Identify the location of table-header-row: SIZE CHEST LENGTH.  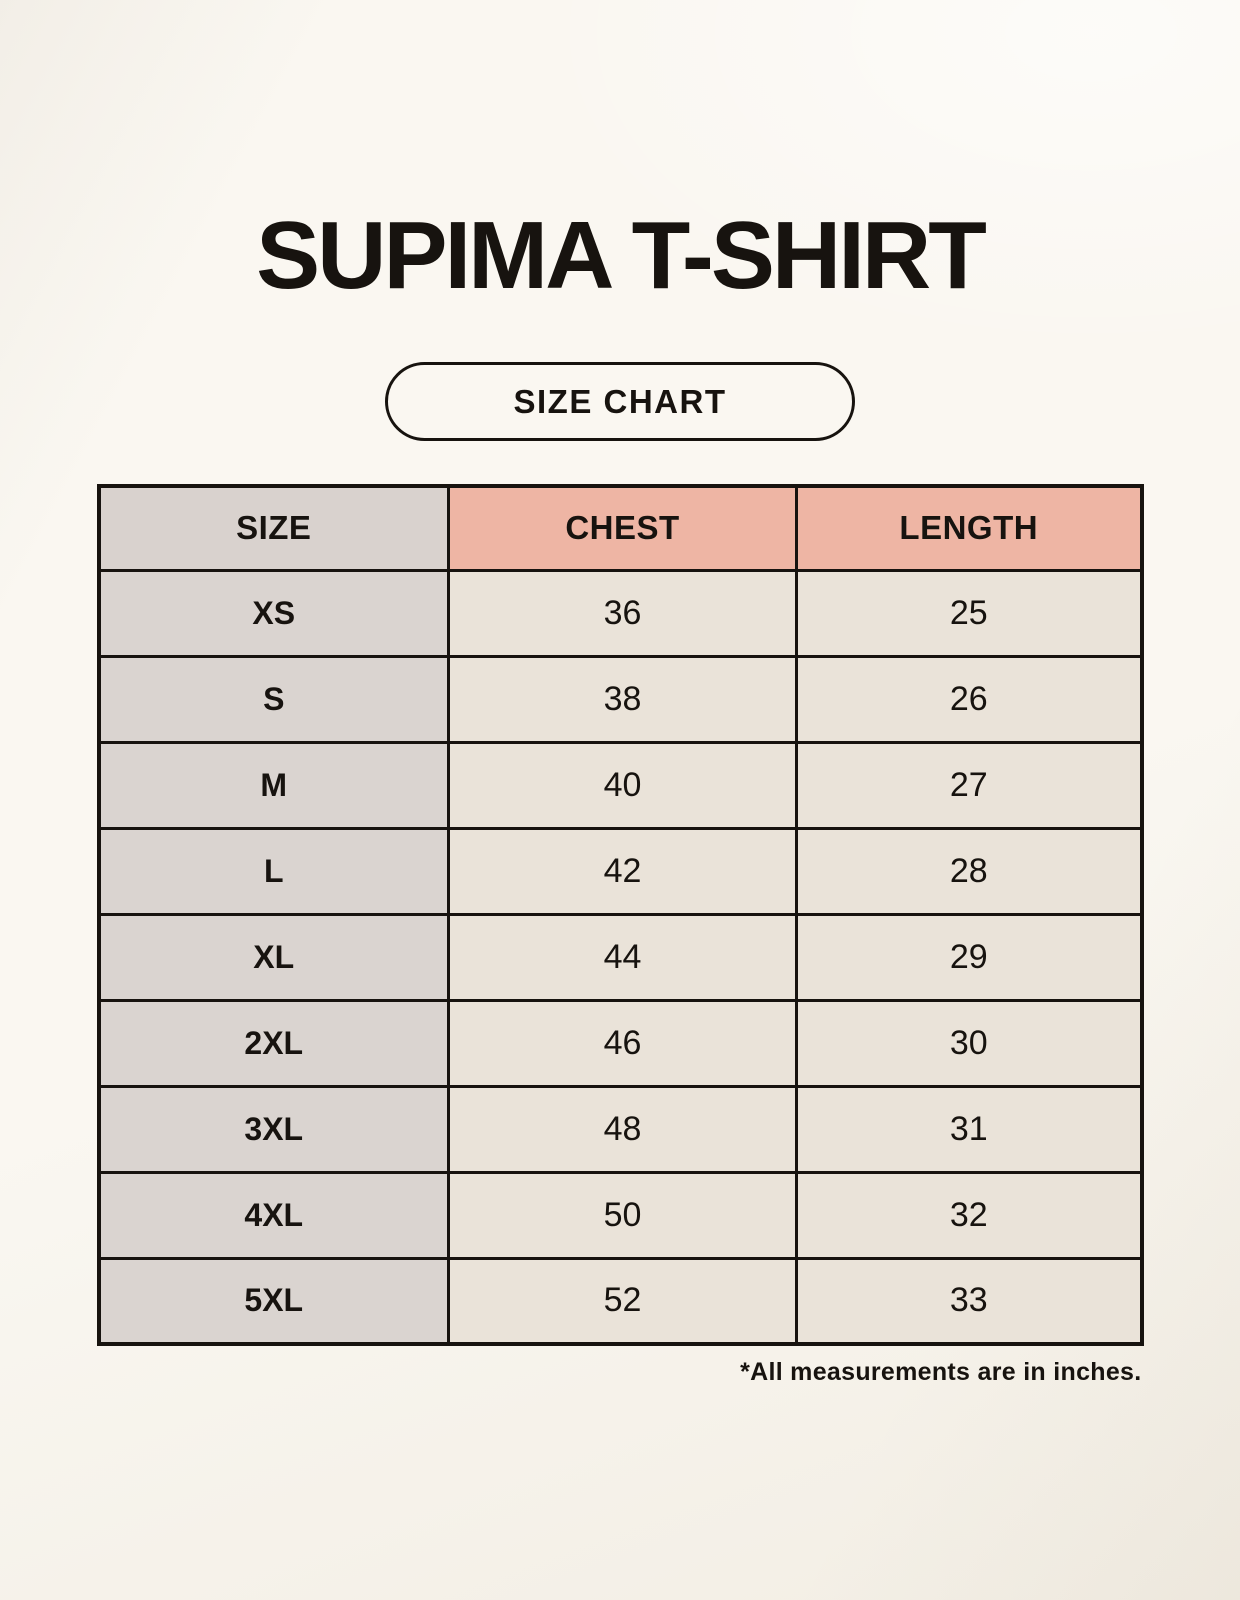
(620, 528).